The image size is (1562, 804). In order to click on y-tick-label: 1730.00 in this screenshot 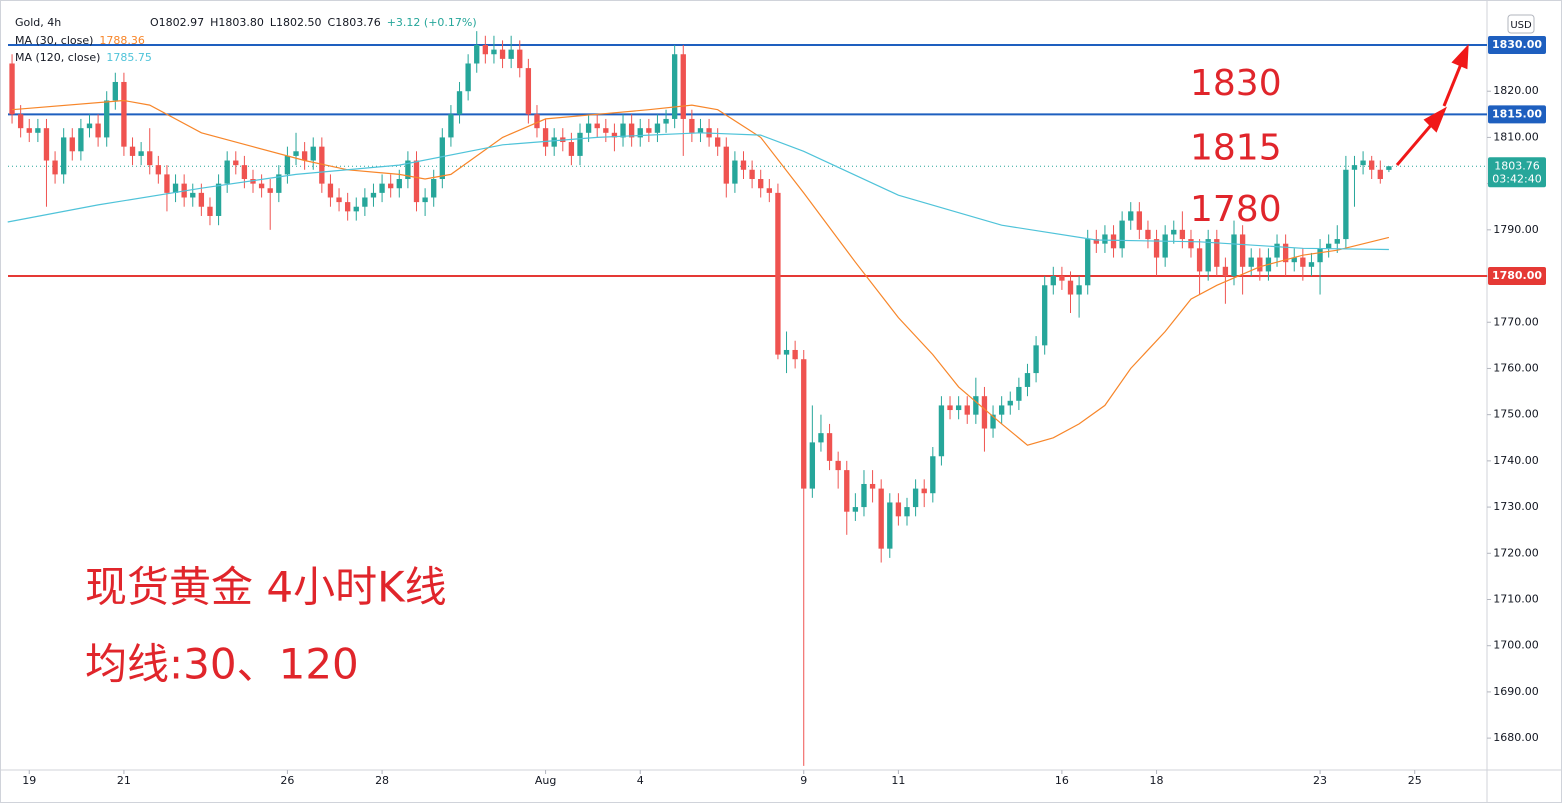, I will do `click(1516, 506)`.